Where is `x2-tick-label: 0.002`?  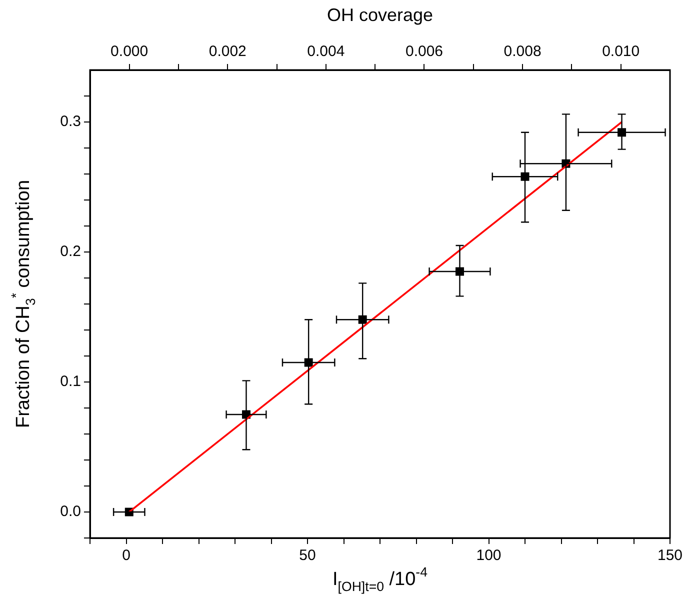
x2-tick-label: 0.002 is located at coordinates (227, 51).